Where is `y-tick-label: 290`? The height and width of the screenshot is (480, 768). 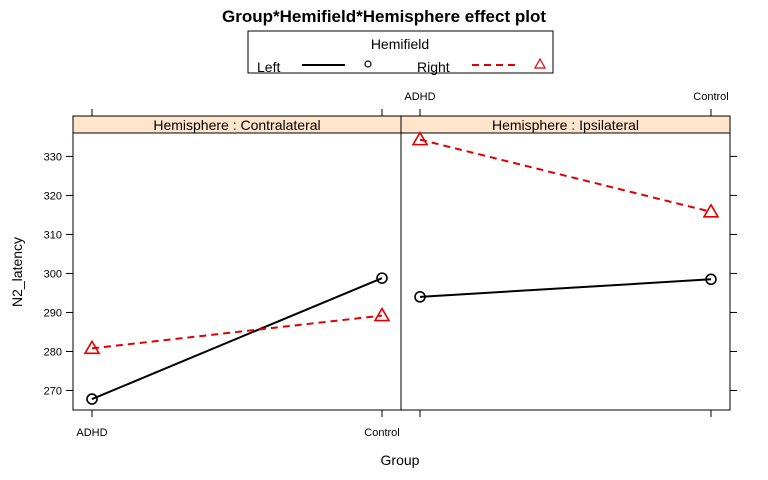 y-tick-label: 290 is located at coordinates (53, 313).